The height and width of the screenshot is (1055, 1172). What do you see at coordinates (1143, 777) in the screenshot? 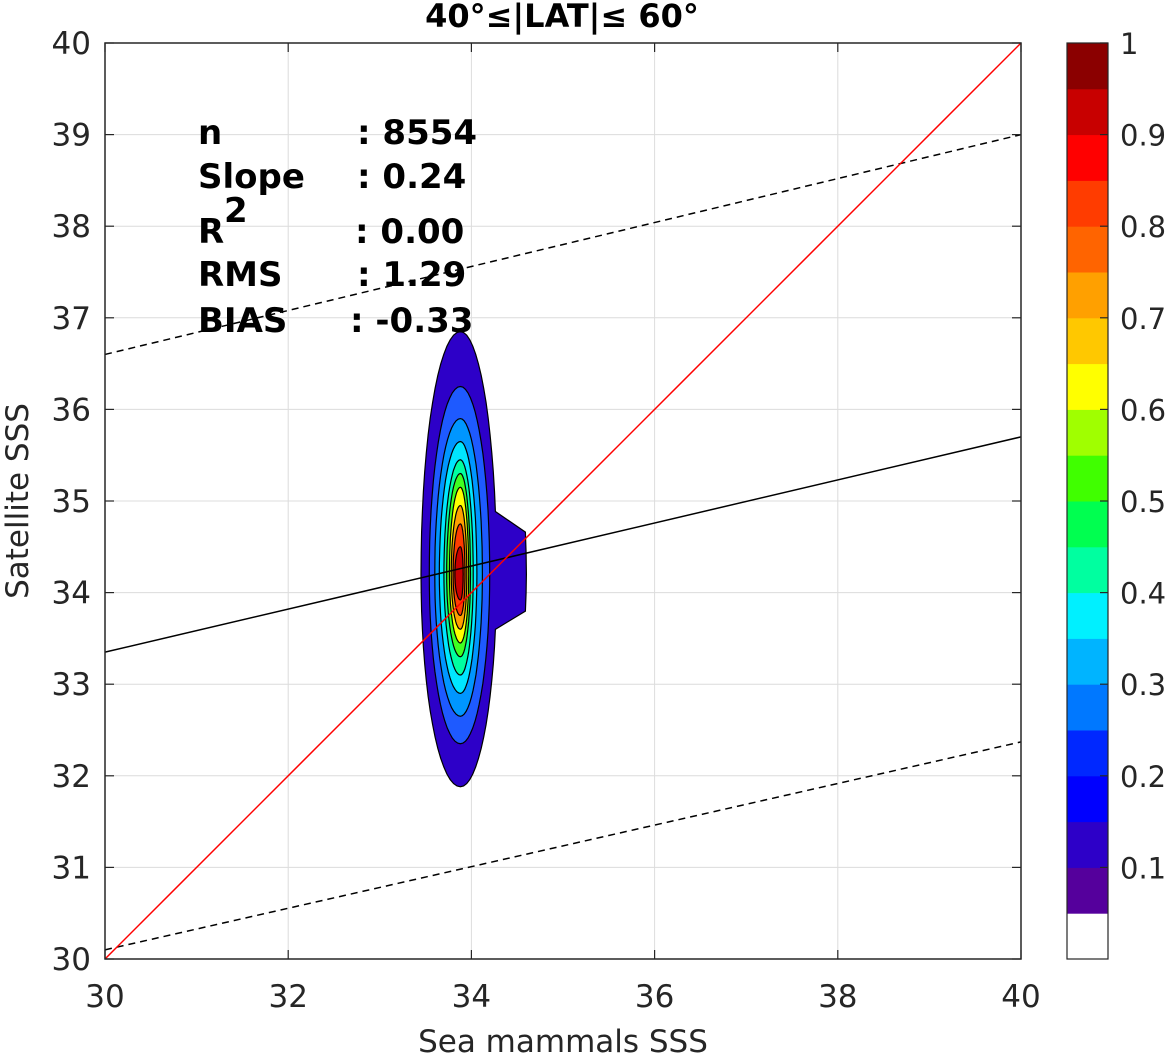
I see `colorbar-tick-label: 0.2` at bounding box center [1143, 777].